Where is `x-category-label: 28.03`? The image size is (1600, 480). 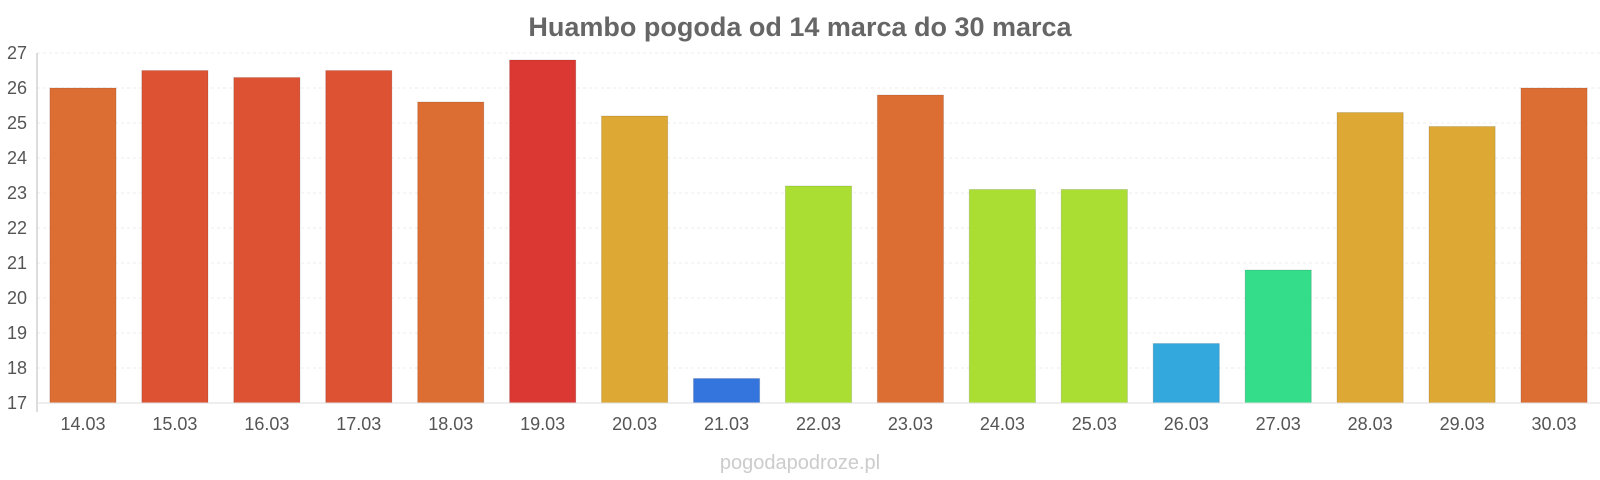 x-category-label: 28.03 is located at coordinates (1370, 424).